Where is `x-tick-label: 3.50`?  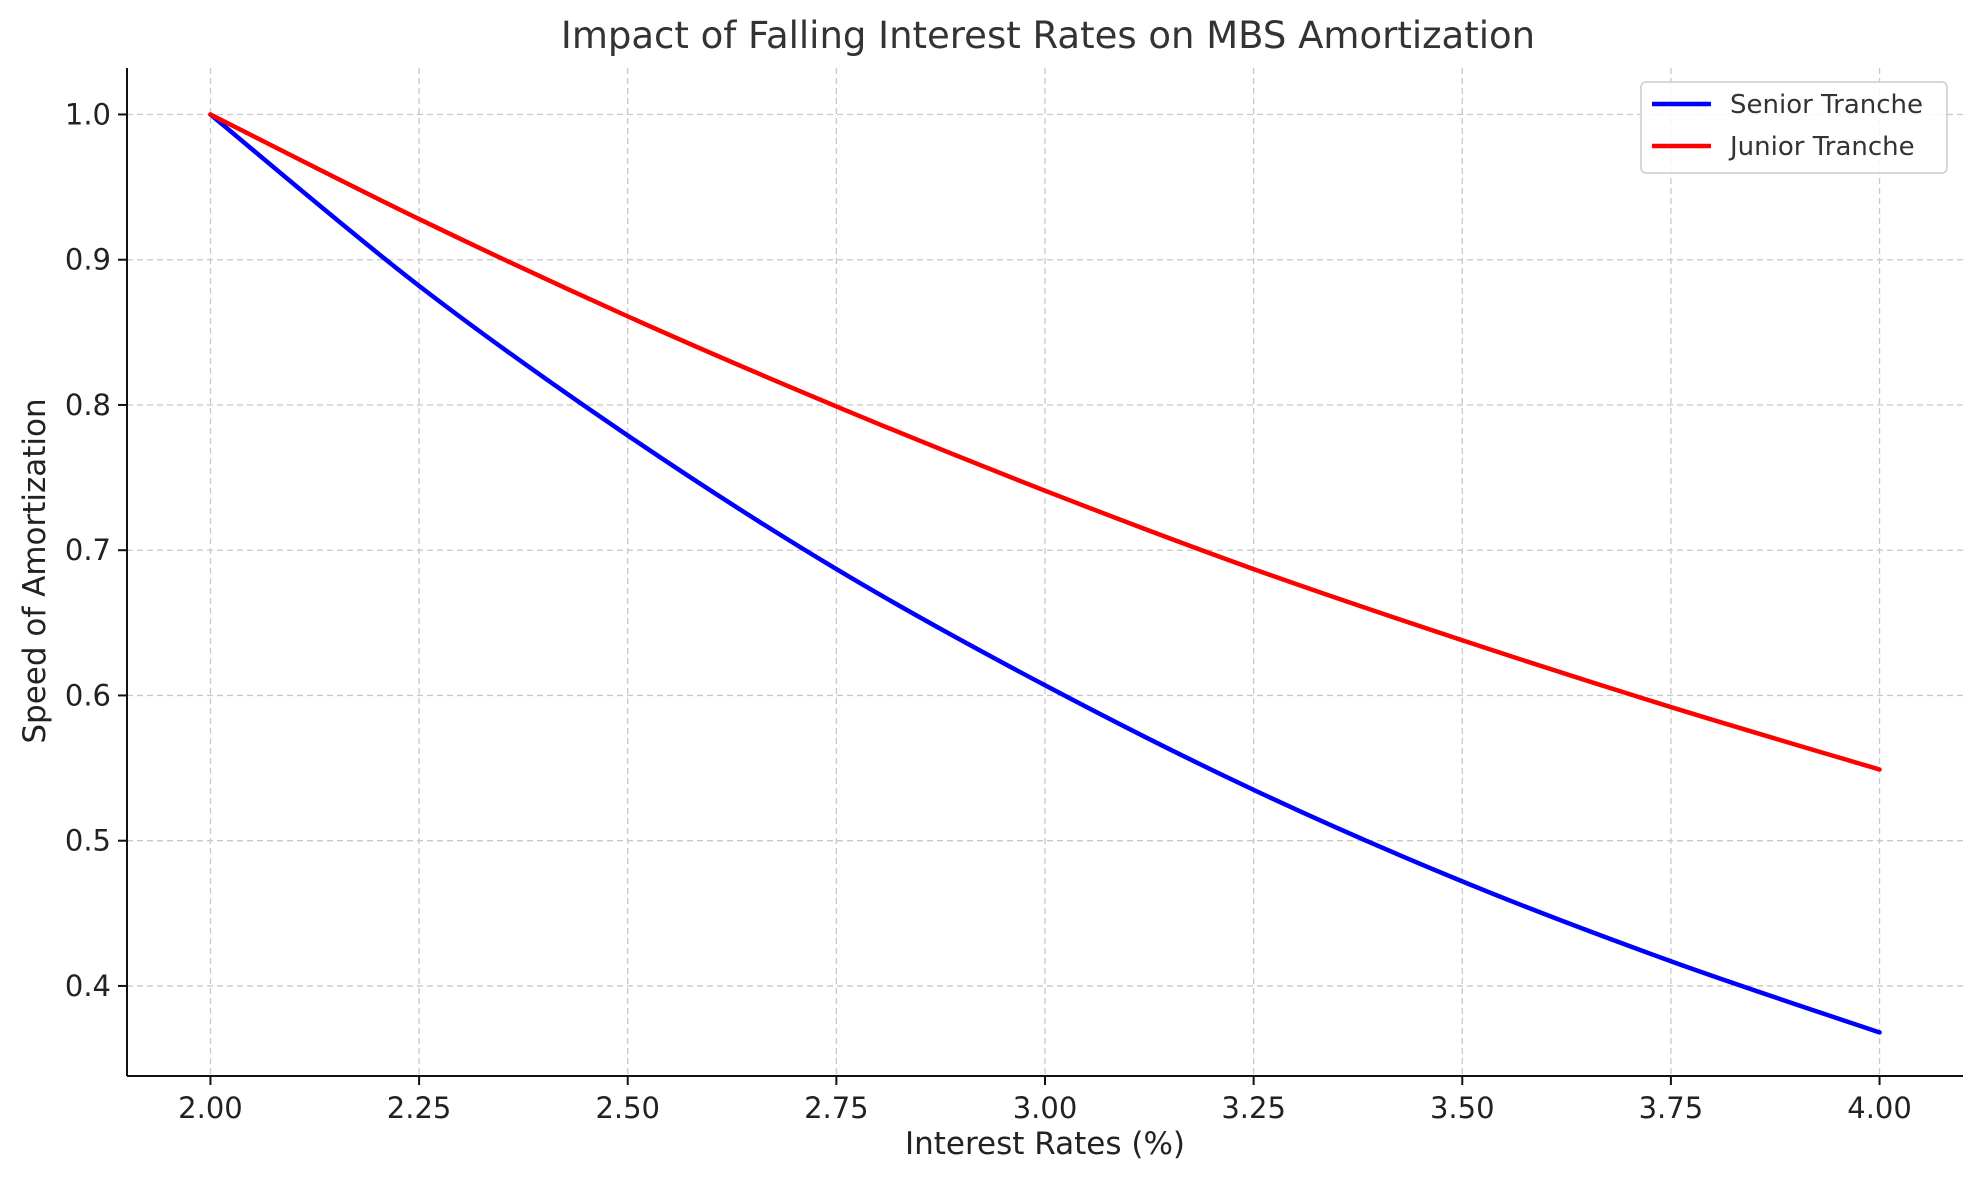 x-tick-label: 3.50 is located at coordinates (1462, 1108).